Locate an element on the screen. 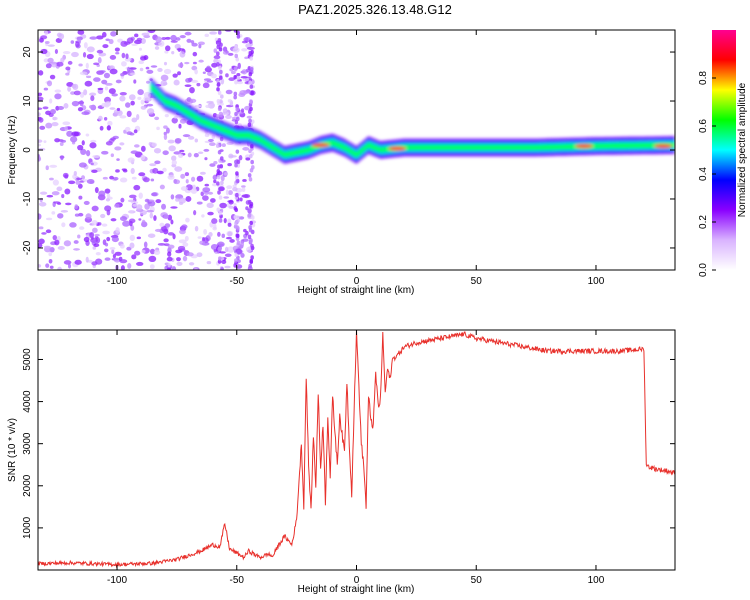  y-tick-label: -10 is located at coordinates (27, 198).